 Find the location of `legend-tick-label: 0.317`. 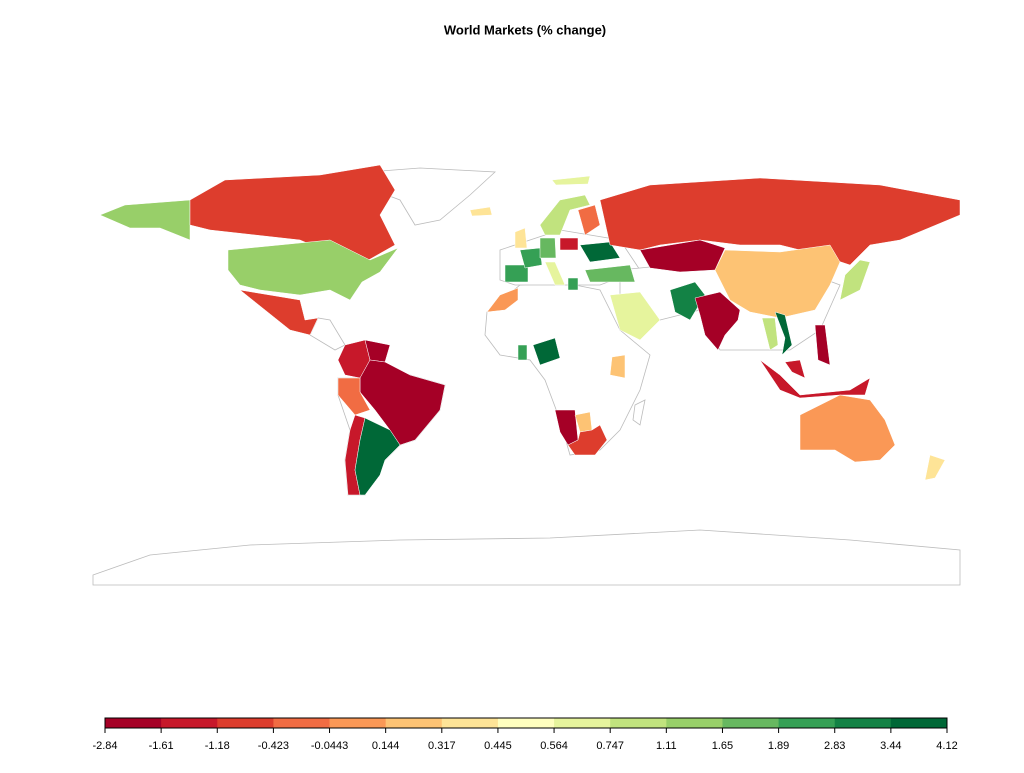

legend-tick-label: 0.317 is located at coordinates (442, 746).